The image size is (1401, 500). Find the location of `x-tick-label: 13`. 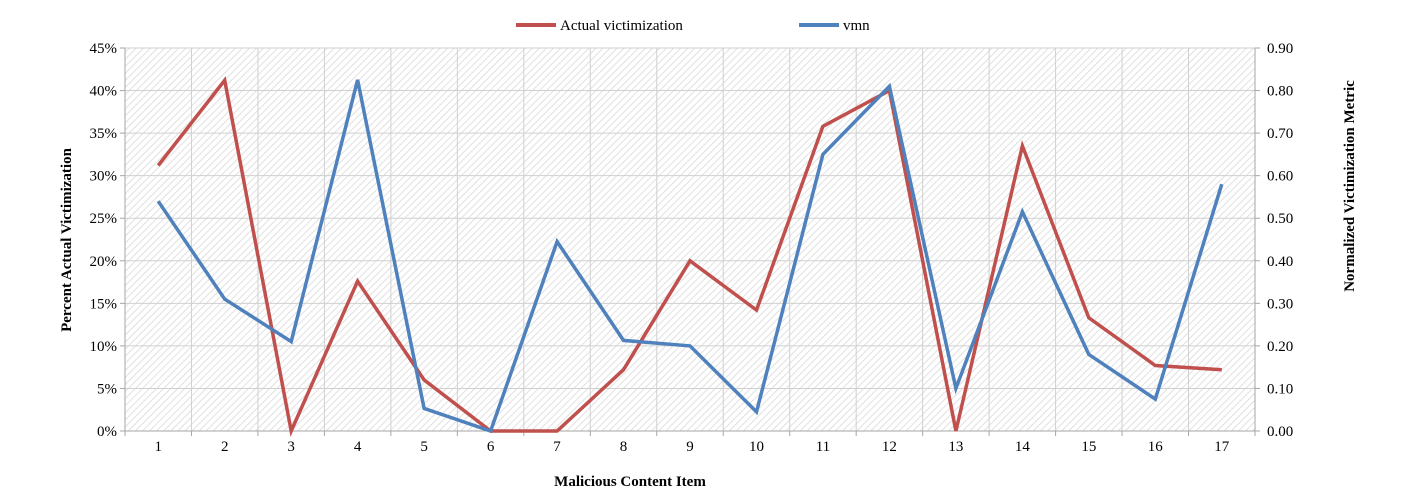

x-tick-label: 13 is located at coordinates (955, 447).